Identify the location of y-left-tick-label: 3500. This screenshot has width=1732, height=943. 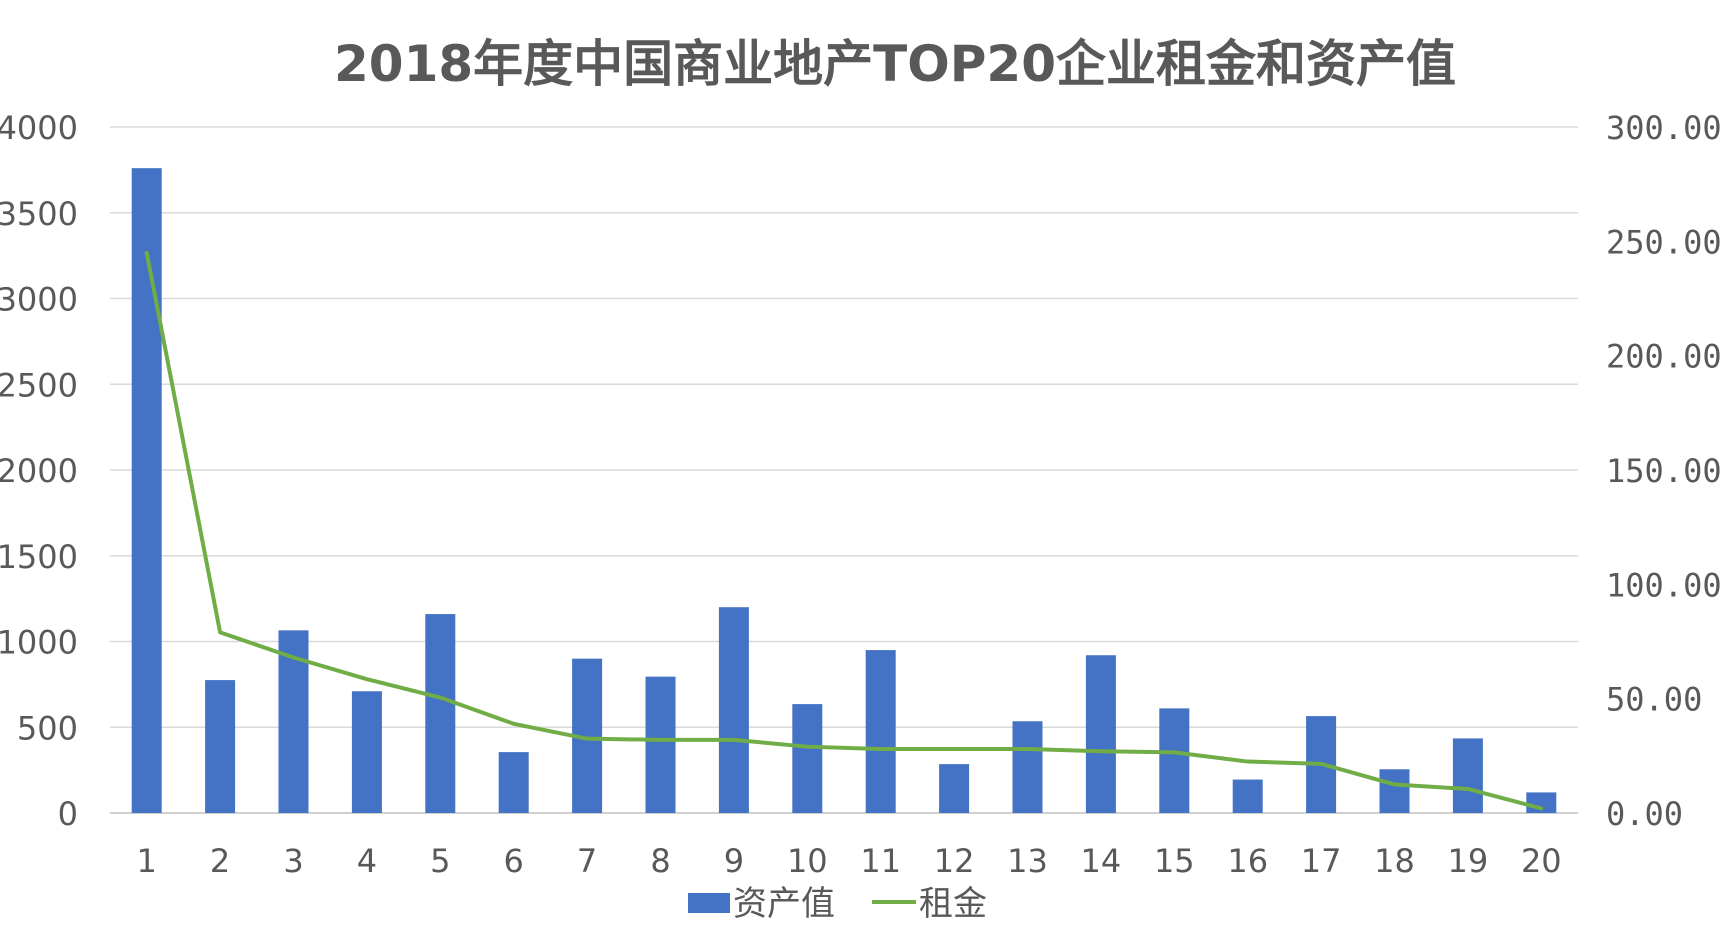
(39, 214).